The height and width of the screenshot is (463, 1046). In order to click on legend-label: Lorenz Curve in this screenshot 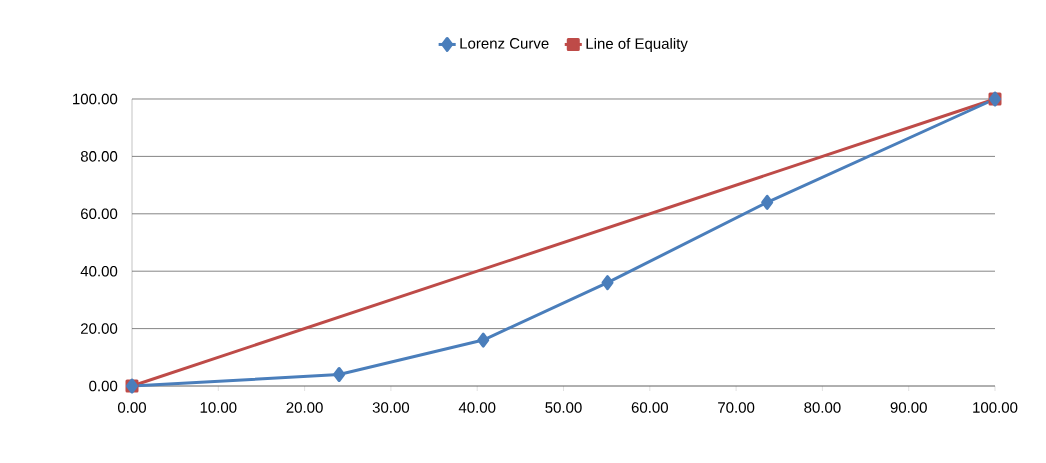, I will do `click(504, 43)`.